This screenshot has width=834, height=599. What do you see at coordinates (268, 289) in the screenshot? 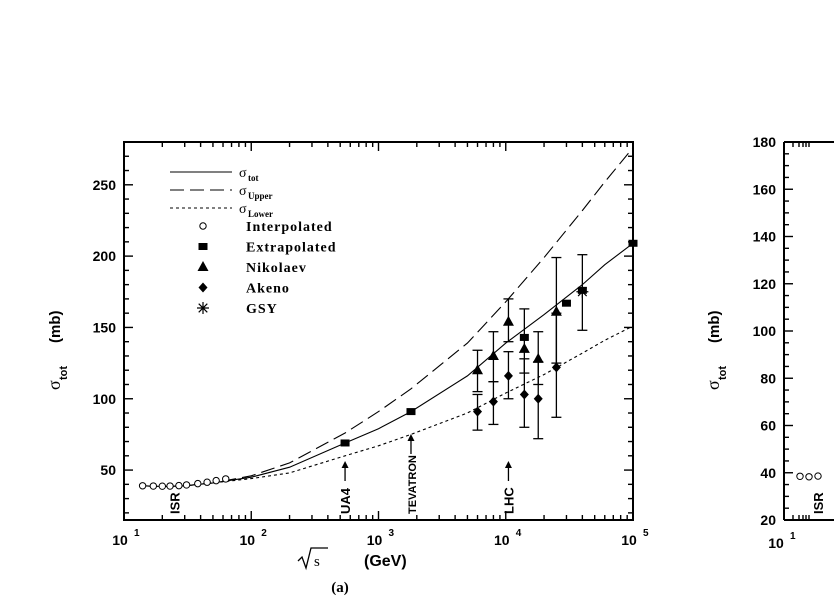
I see `legend-label: Akeno` at bounding box center [268, 289].